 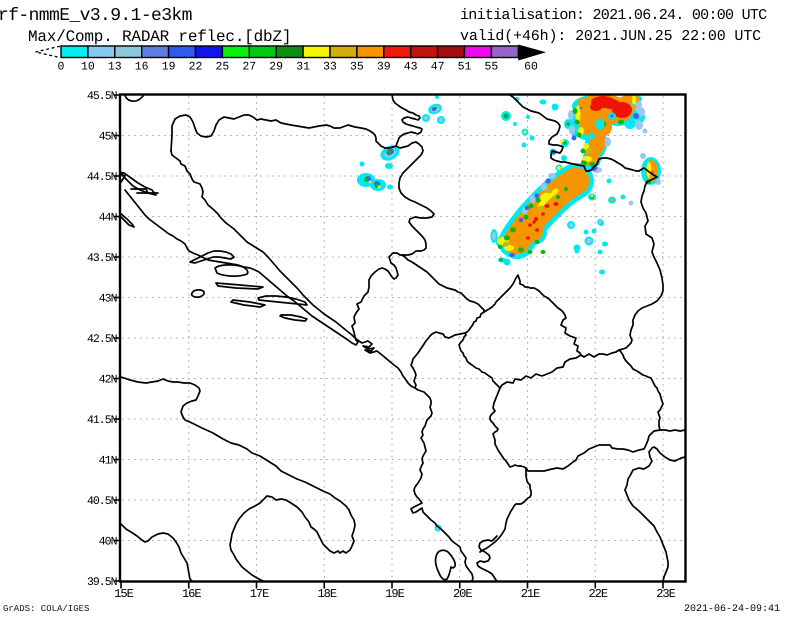 What do you see at coordinates (465, 67) in the screenshot?
I see `svg-text: 51` at bounding box center [465, 67].